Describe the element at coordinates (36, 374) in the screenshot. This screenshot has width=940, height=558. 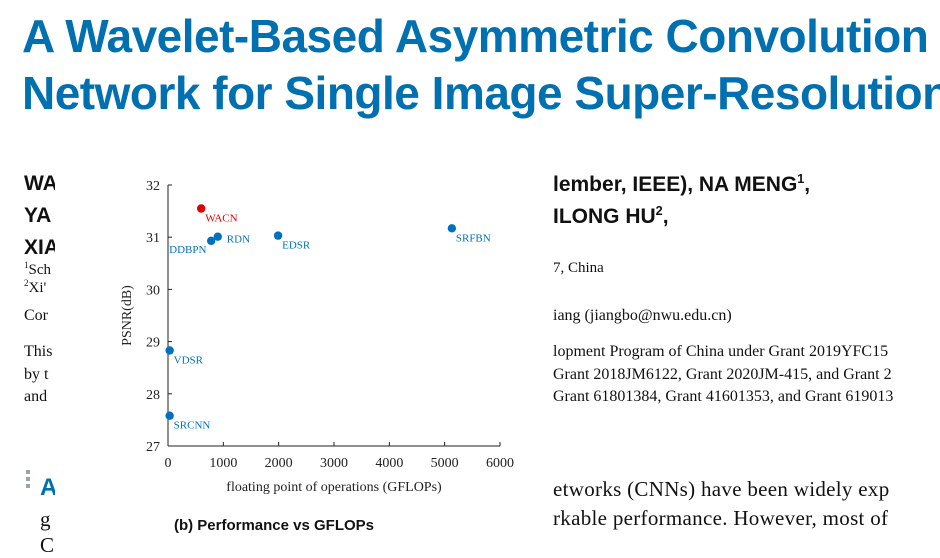
I see `funding-left-2: by t` at that location.